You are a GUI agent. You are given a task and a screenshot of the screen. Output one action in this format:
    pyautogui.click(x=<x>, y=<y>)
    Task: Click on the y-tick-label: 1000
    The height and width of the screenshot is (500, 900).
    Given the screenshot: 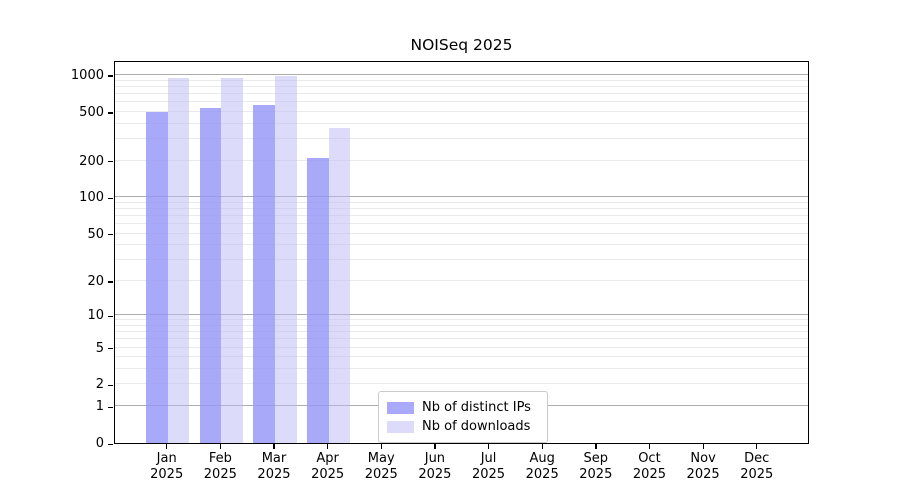 What is the action you would take?
    pyautogui.click(x=87, y=75)
    